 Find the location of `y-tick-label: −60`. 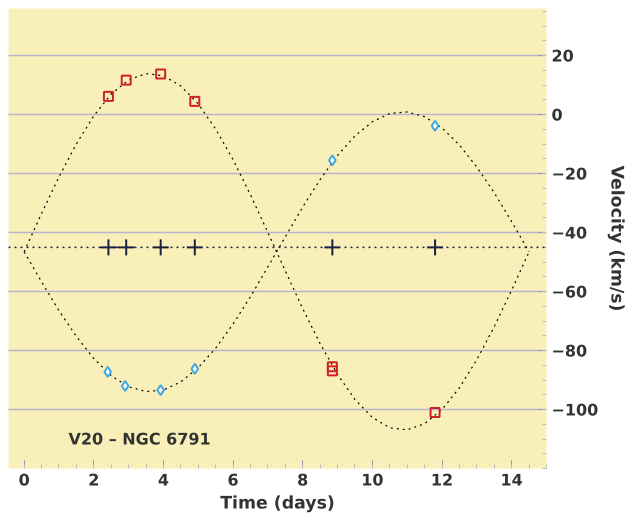

y-tick-label: −60 is located at coordinates (570, 292).